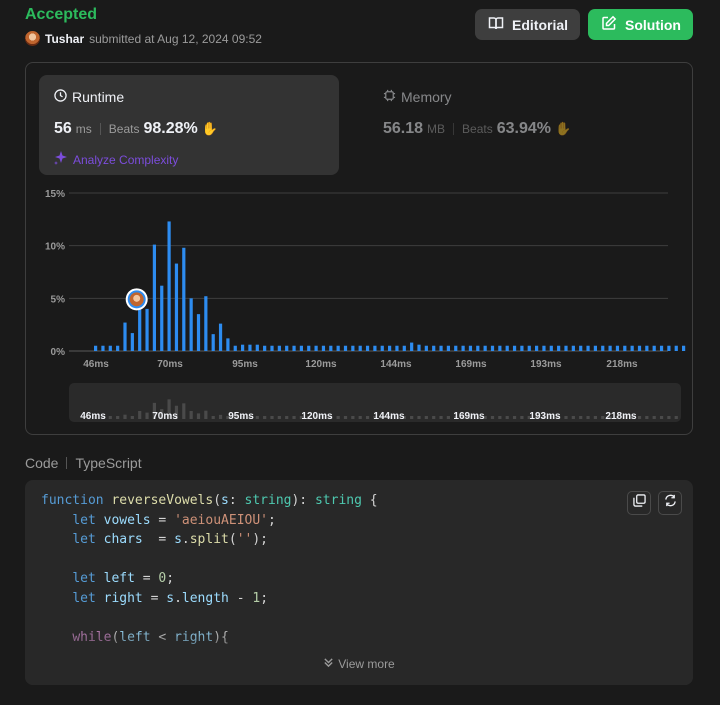  Describe the element at coordinates (389, 97) in the screenshot. I see `chip-icon` at that location.